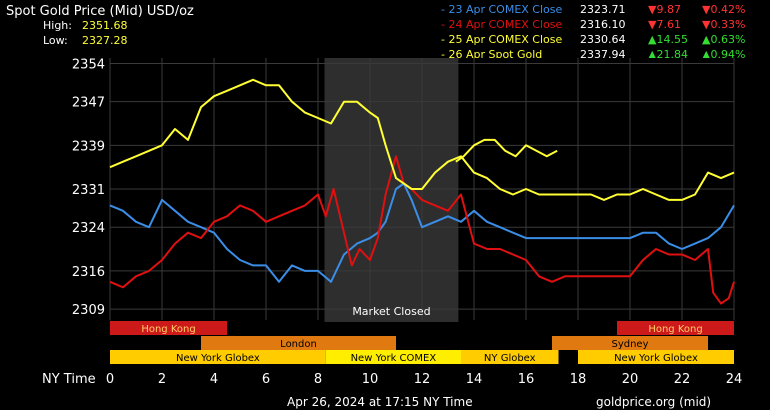 The height and width of the screenshot is (410, 770). What do you see at coordinates (653, 402) in the screenshot?
I see `footer-source: goldprice.org (mid)` at bounding box center [653, 402].